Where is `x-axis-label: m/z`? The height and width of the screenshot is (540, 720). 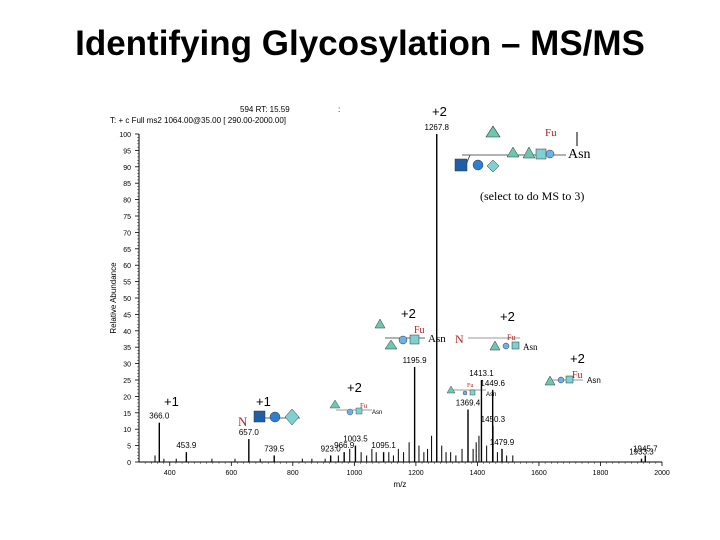 x-axis-label: m/z is located at coordinates (400, 484).